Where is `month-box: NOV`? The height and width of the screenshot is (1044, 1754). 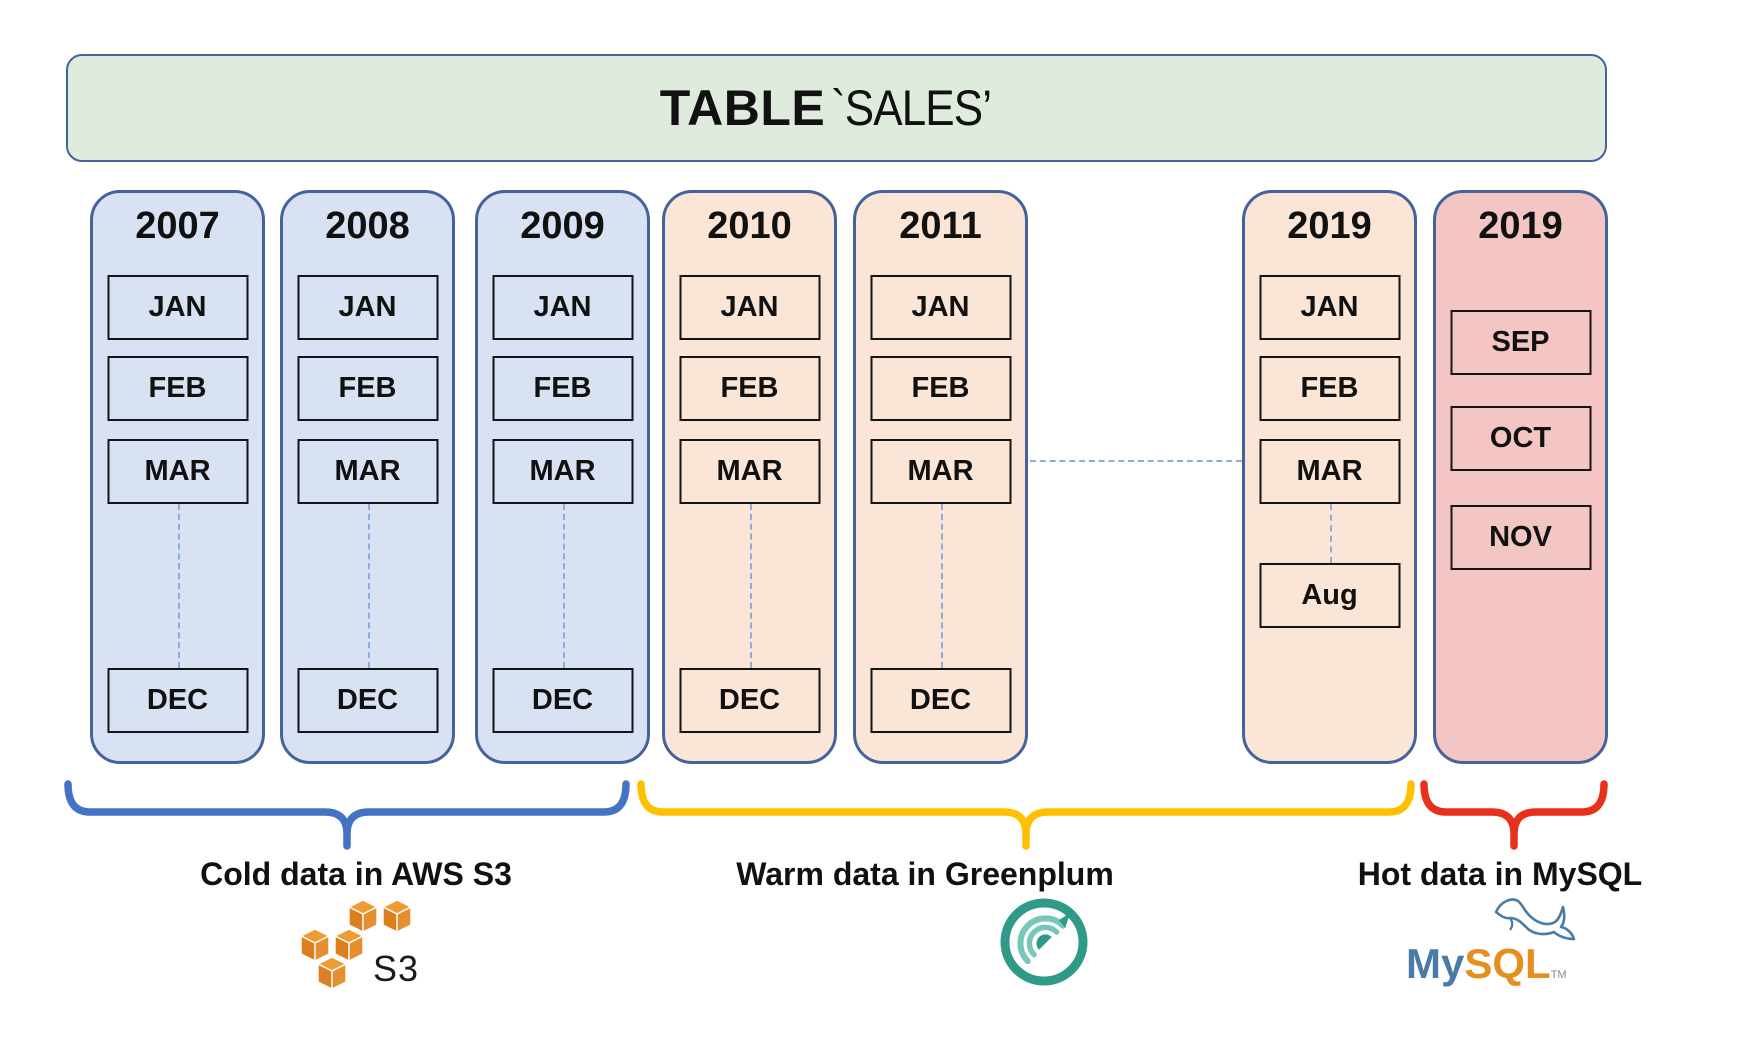 month-box: NOV is located at coordinates (1520, 537).